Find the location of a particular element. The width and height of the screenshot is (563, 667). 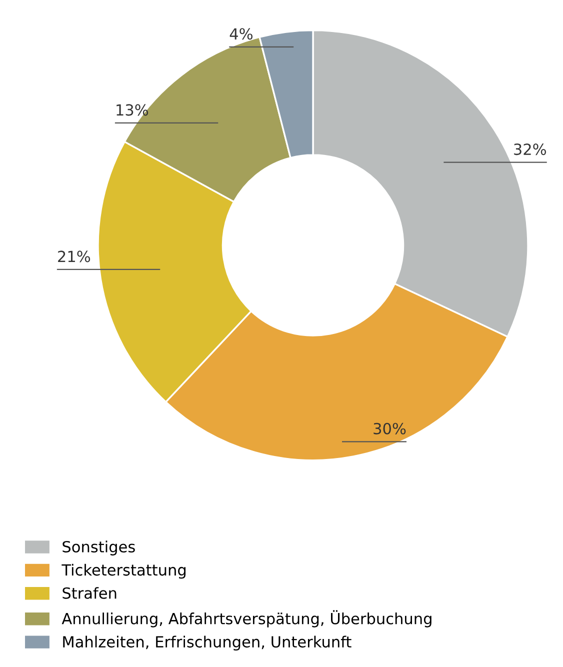

data-label: 32% is located at coordinates (530, 150).